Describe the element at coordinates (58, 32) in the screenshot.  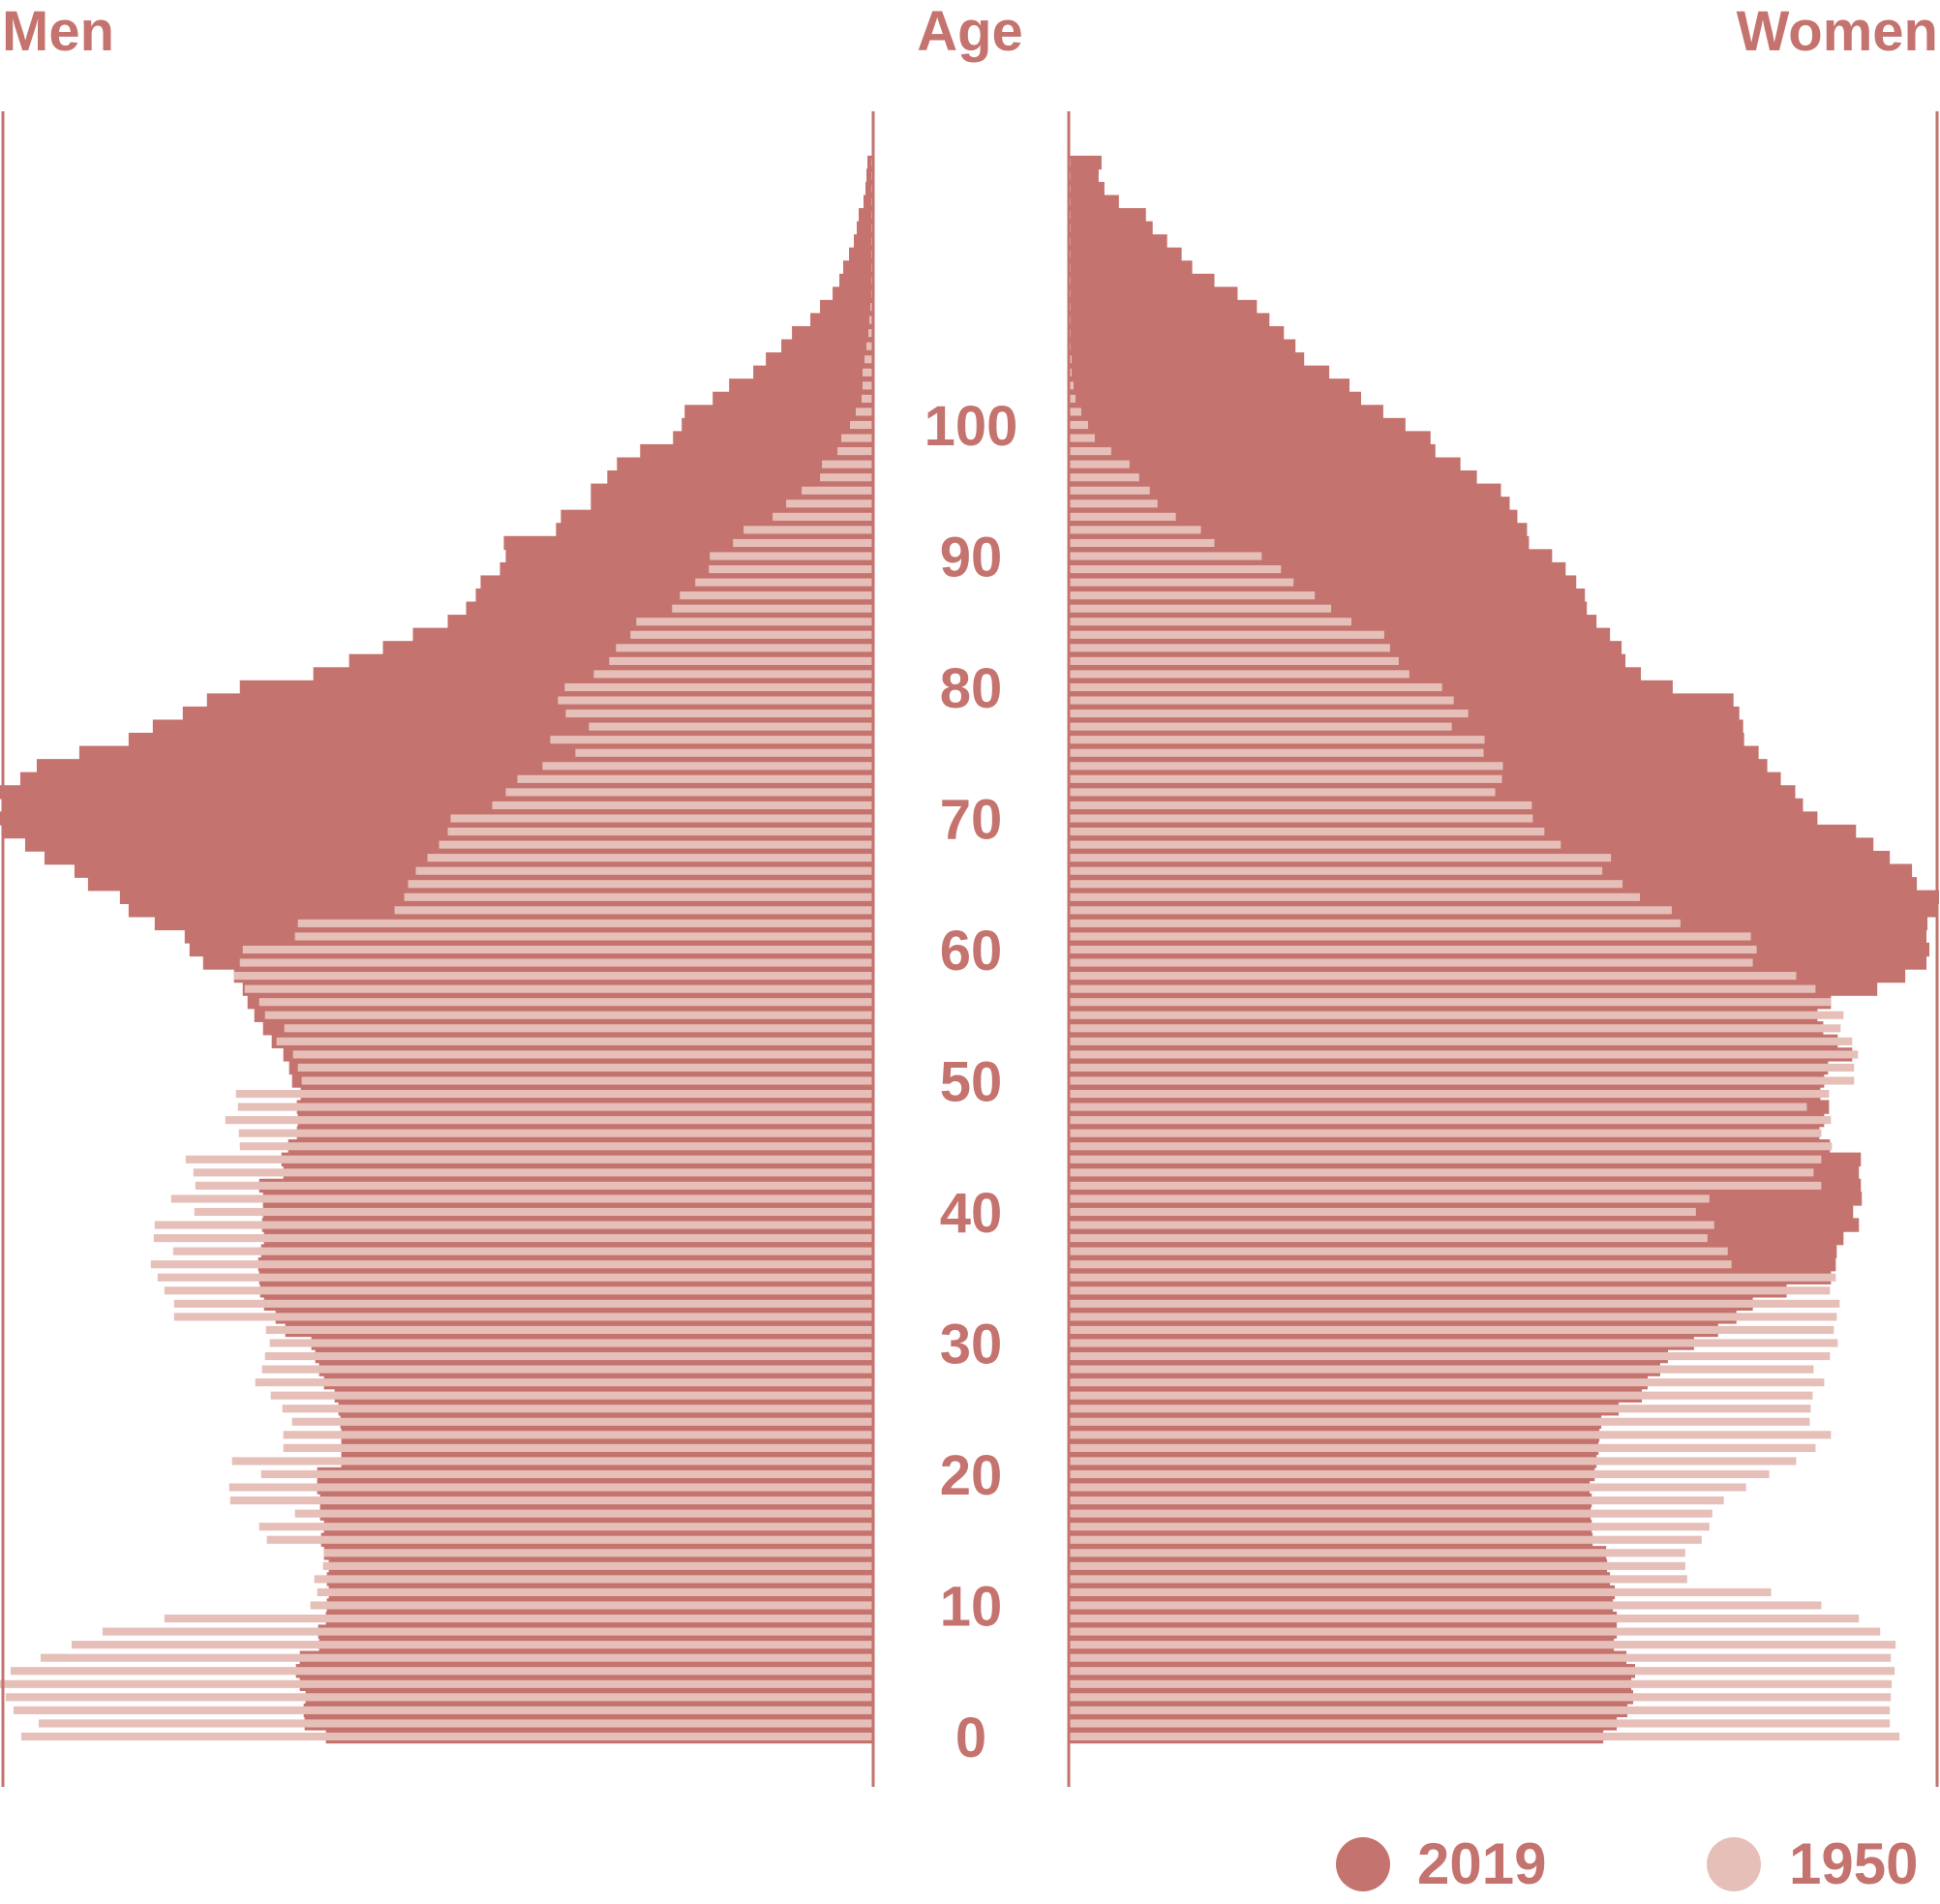
I see `men-label: Men` at that location.